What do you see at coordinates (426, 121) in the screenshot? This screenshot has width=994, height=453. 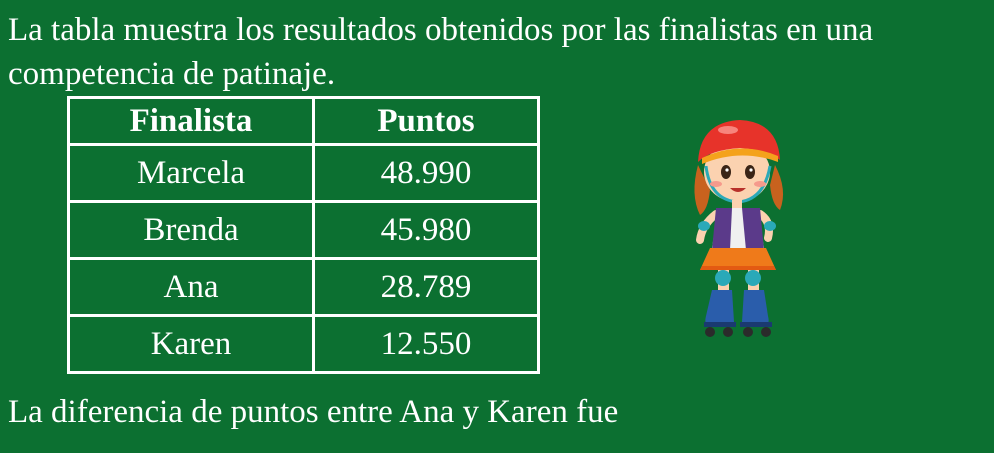 I see `header-puntos: Puntos` at bounding box center [426, 121].